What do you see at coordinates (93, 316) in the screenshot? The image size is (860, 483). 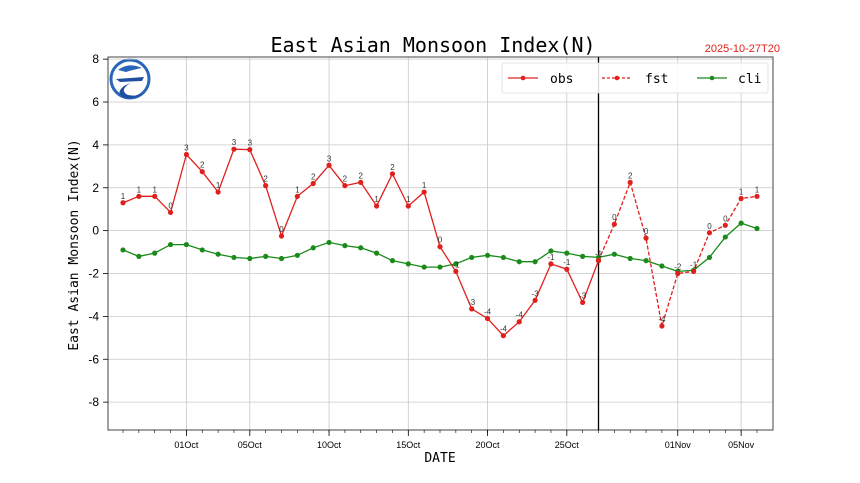 I see `y-tick-label: -4` at bounding box center [93, 316].